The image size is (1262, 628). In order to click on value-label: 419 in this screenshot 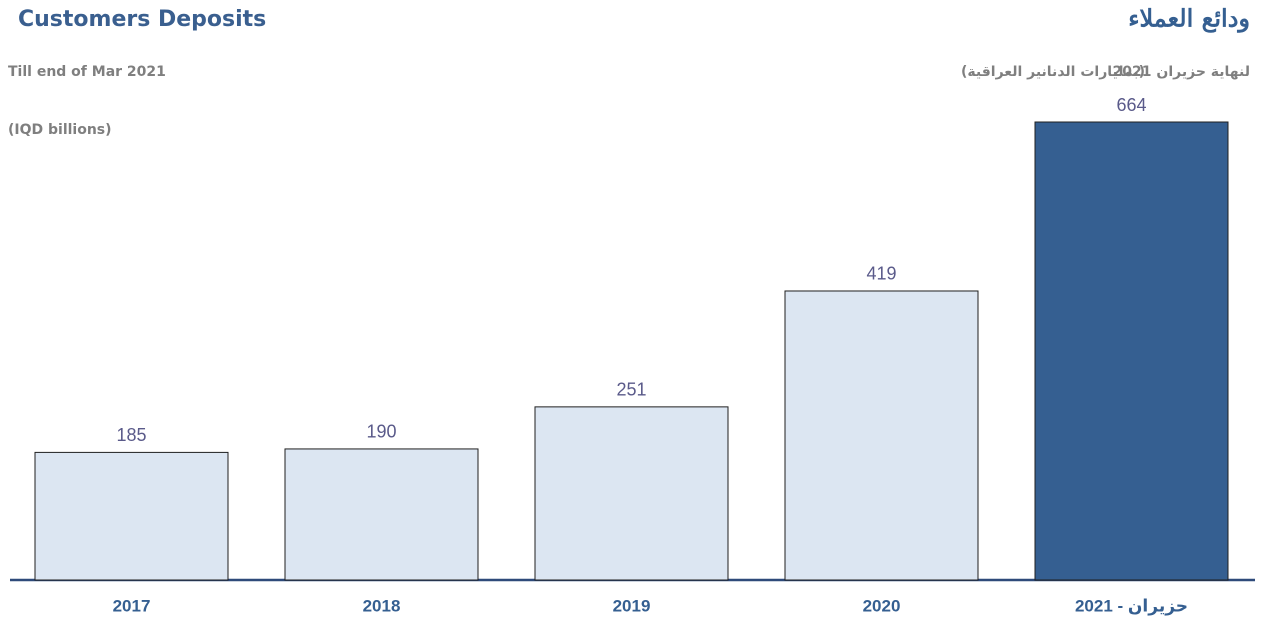, I will do `click(881, 274)`.